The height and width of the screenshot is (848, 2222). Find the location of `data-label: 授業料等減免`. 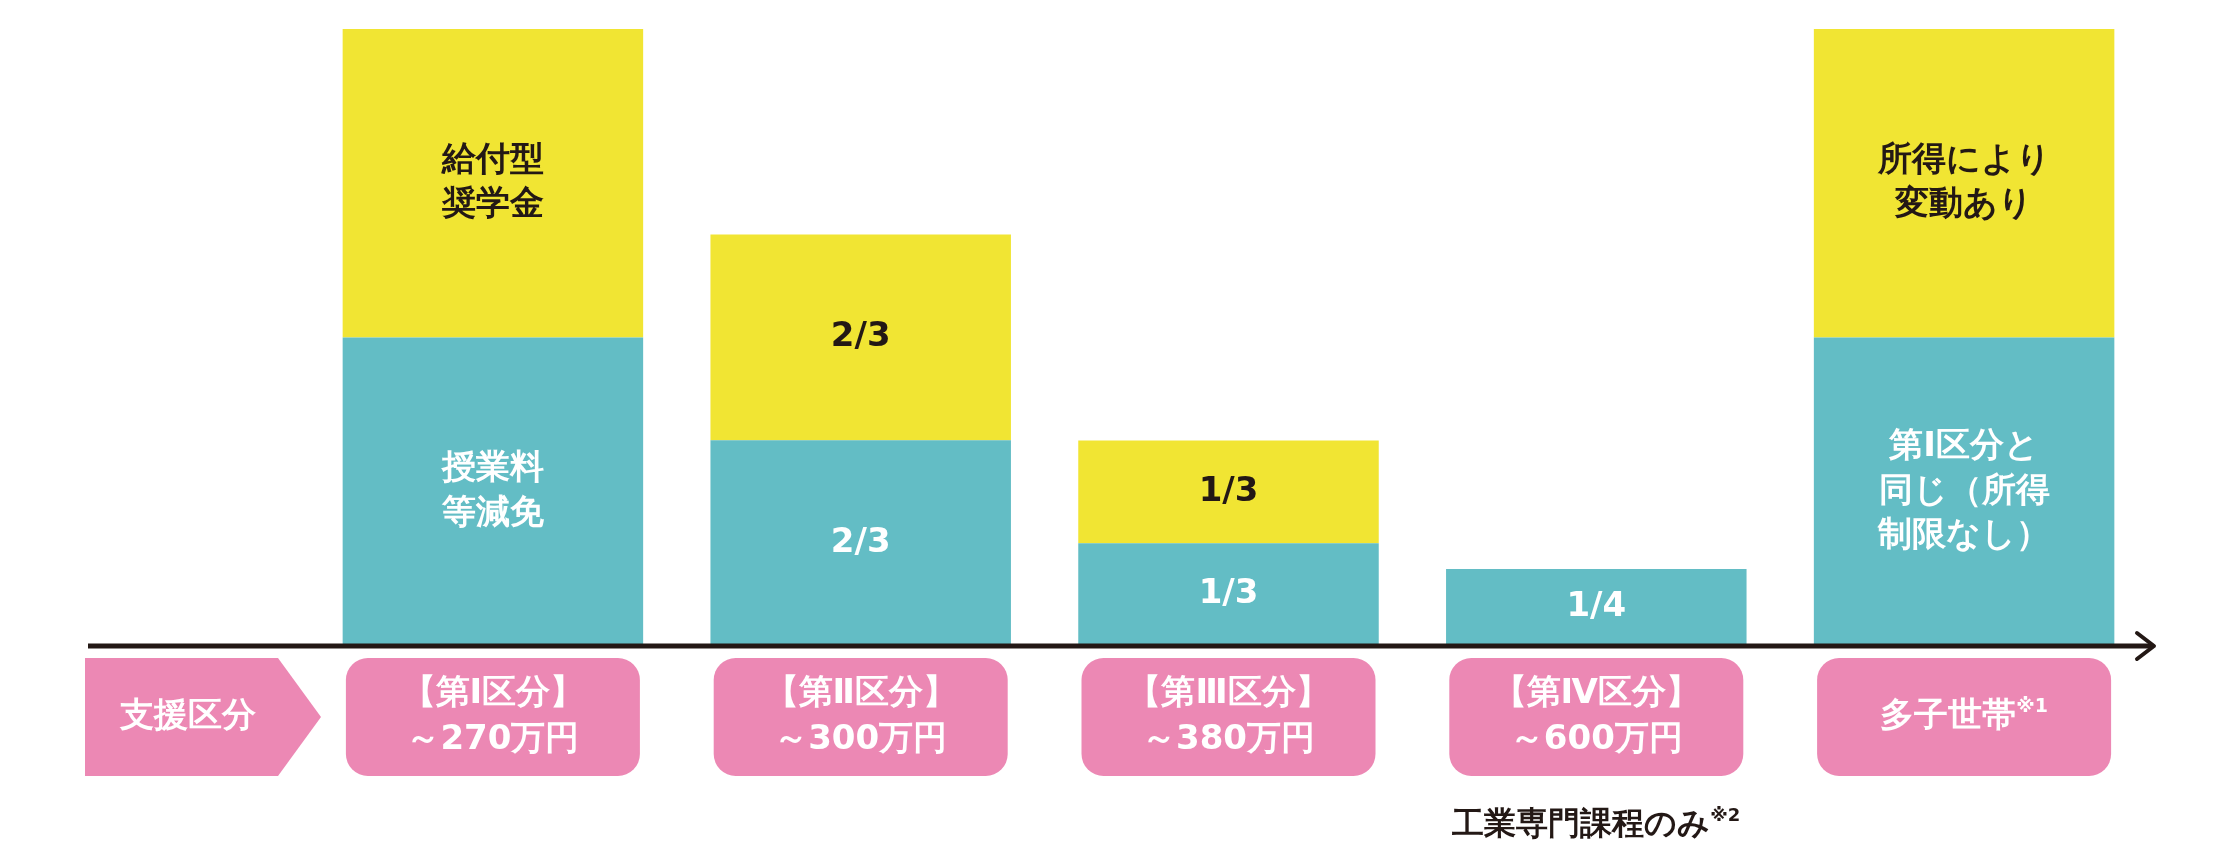

data-label: 授業料等減免 is located at coordinates (492, 488).